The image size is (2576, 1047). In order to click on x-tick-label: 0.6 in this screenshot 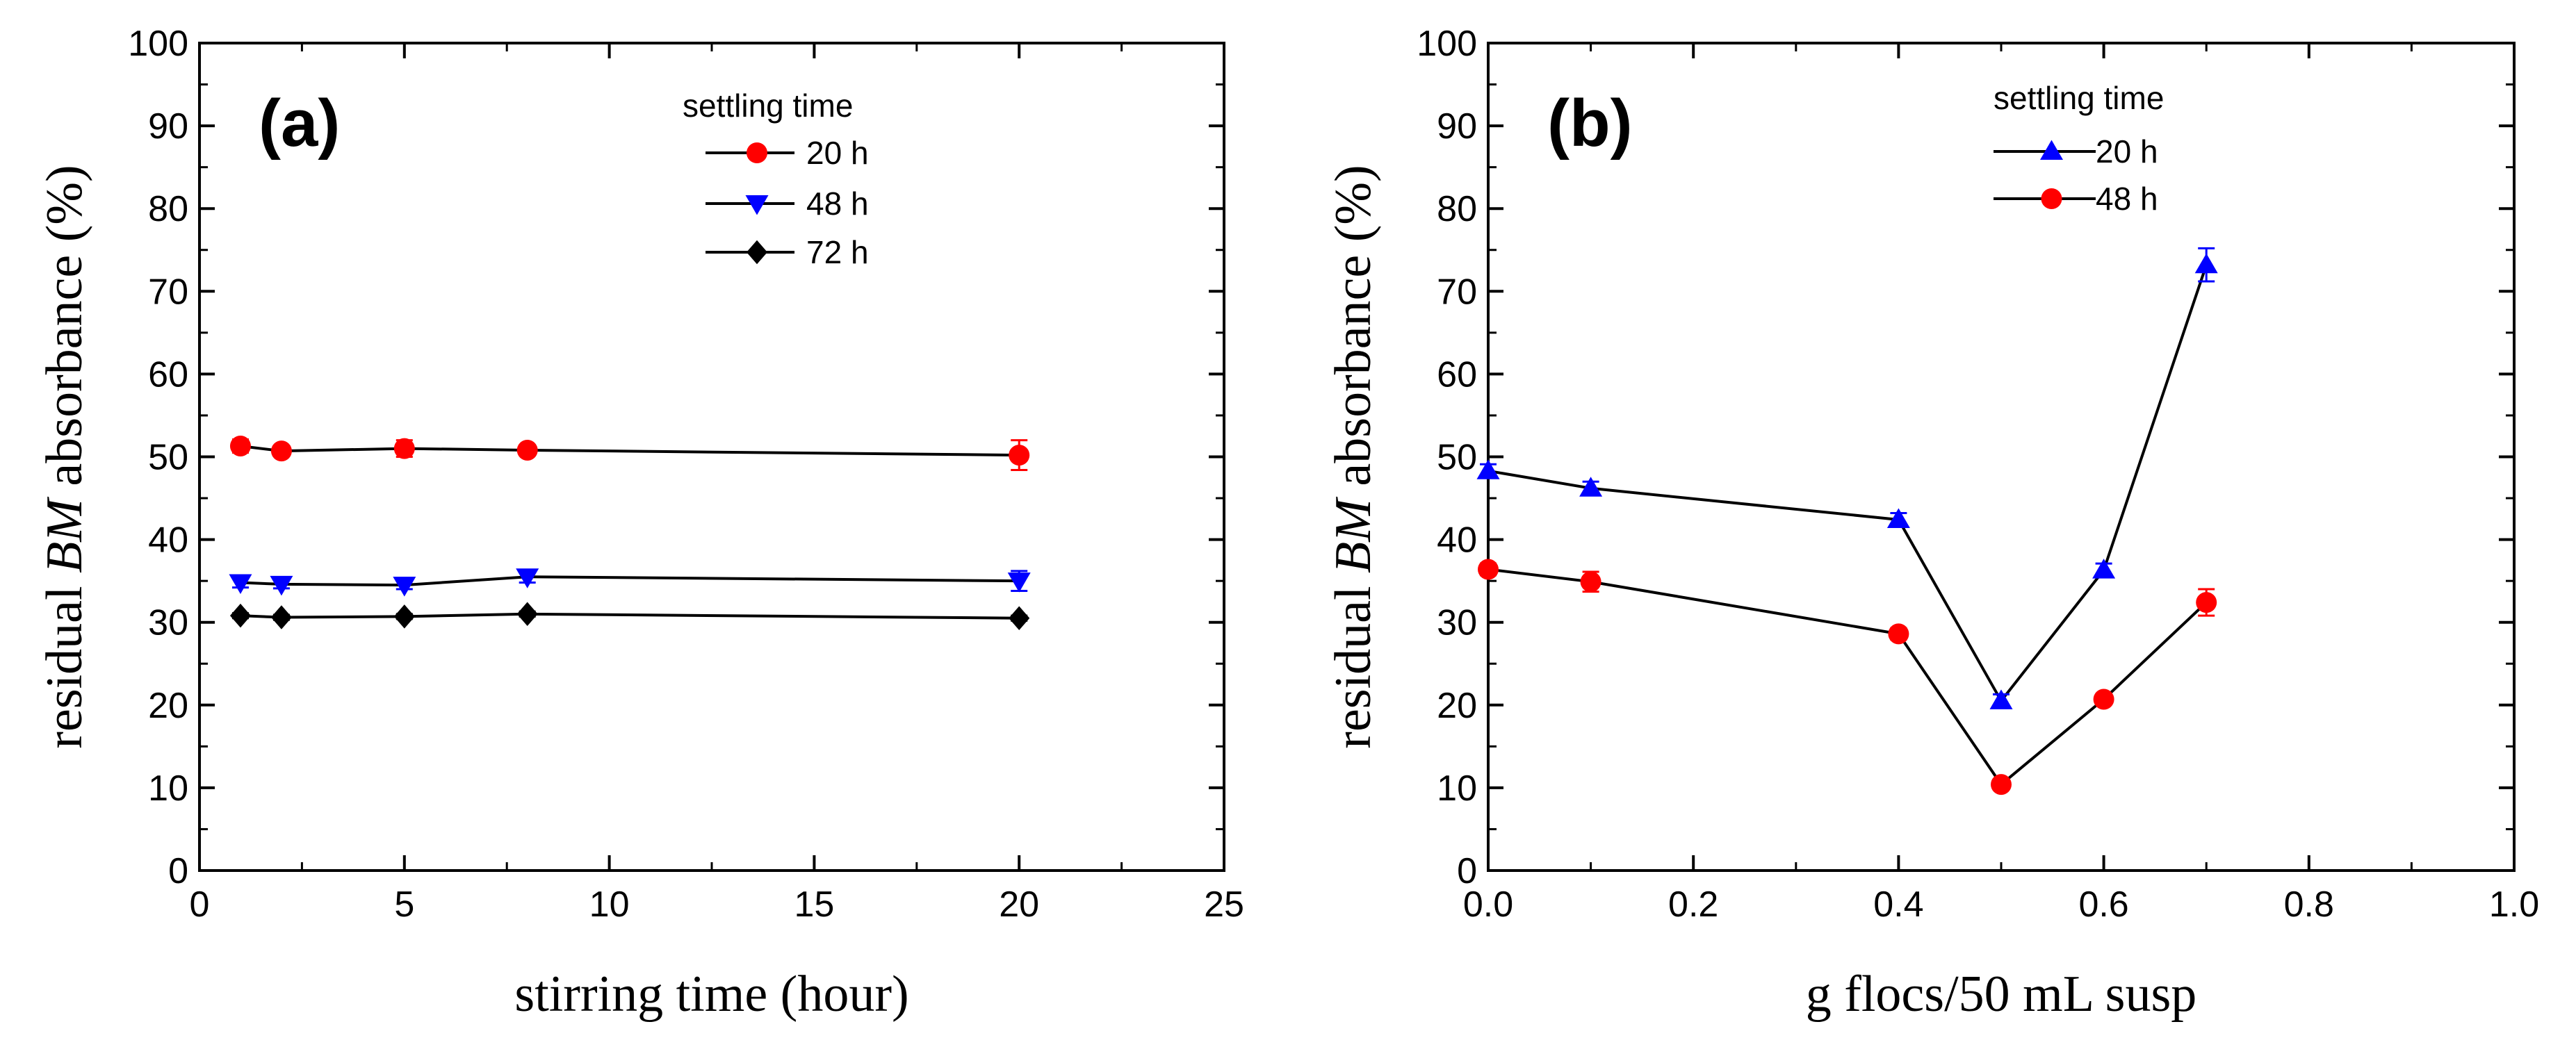, I will do `click(2103, 904)`.